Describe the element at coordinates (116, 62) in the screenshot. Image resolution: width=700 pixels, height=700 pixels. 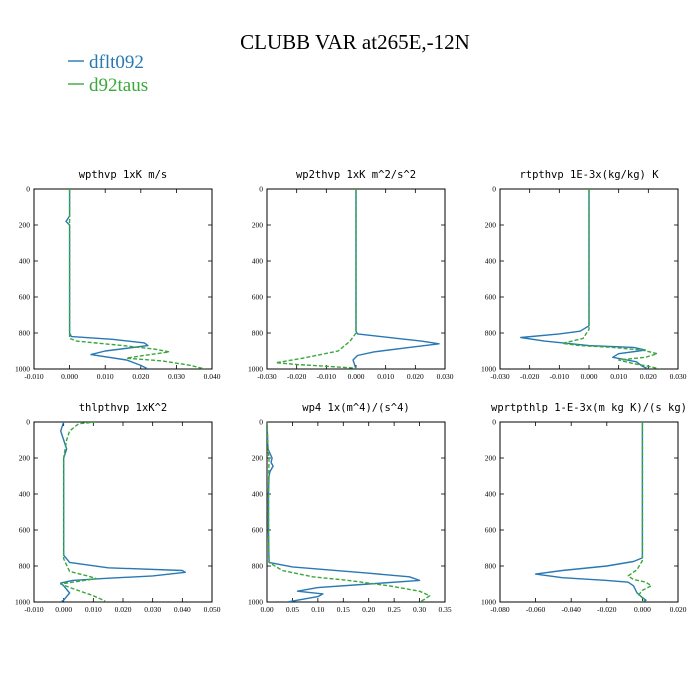
I see `legend-label-dflt092: dflt092` at that location.